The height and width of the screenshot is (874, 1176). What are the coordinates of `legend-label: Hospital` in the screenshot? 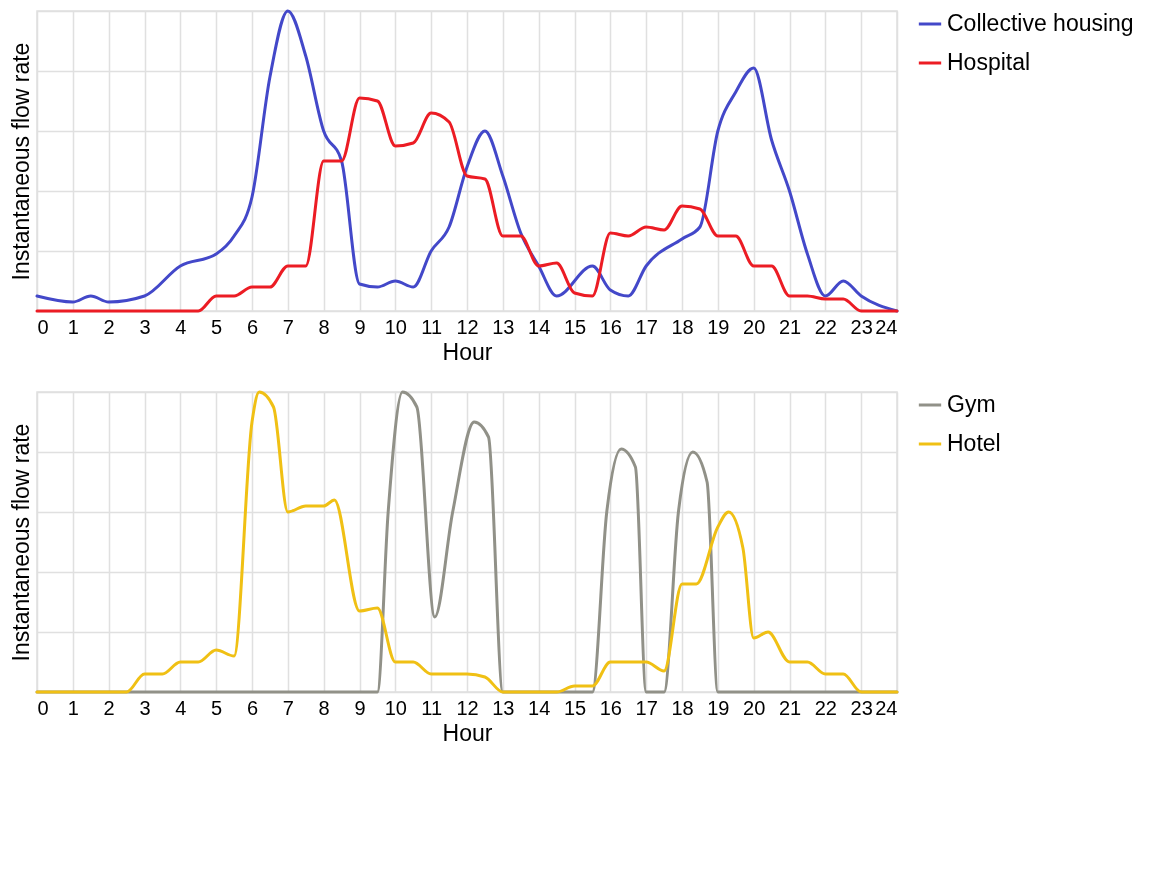 It's located at (989, 62).